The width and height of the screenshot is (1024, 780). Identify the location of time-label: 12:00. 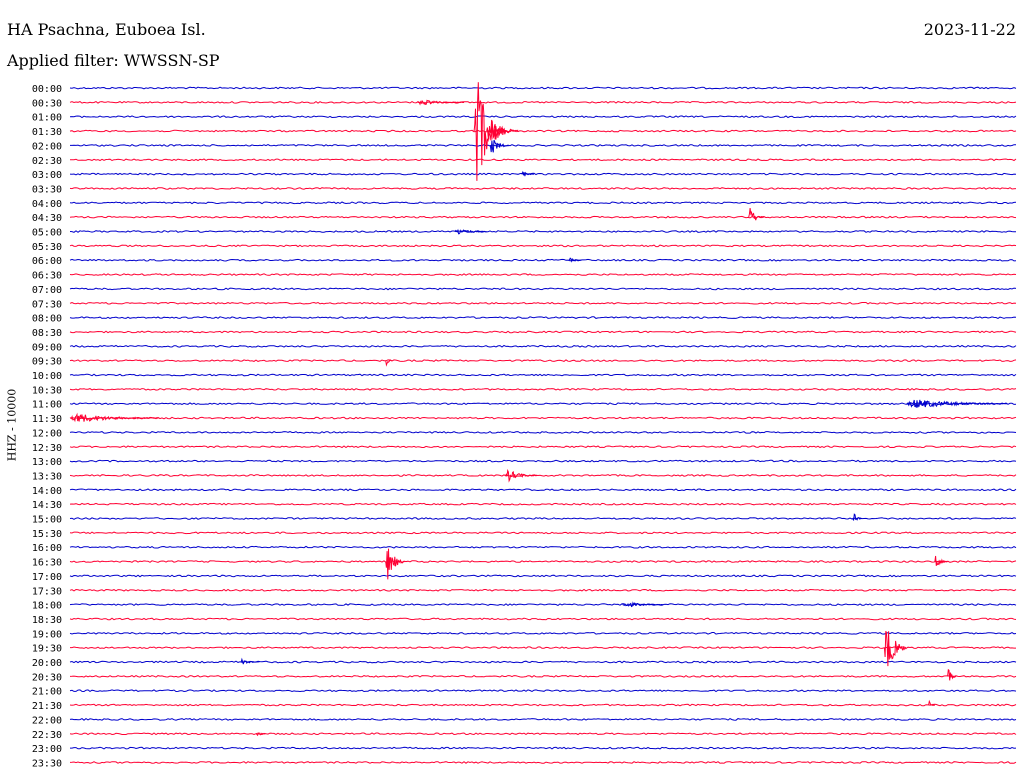
(47, 433).